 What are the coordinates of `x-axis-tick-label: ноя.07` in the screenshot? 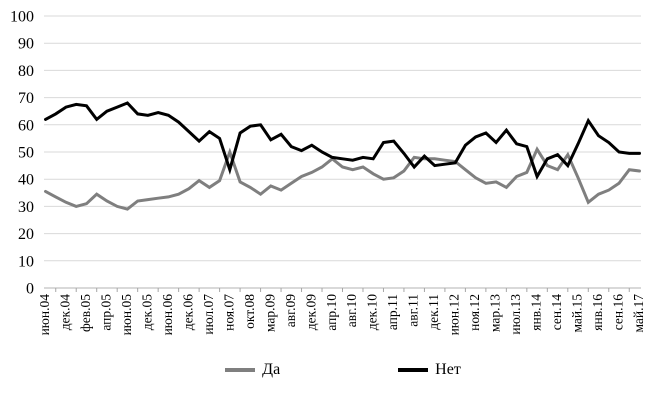 It's located at (228, 312).